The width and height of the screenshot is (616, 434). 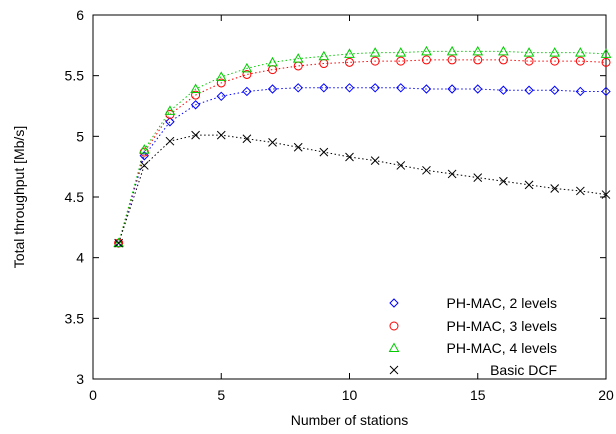 I want to click on legend-label: PH-MAC, 2 levels, so click(x=502, y=303).